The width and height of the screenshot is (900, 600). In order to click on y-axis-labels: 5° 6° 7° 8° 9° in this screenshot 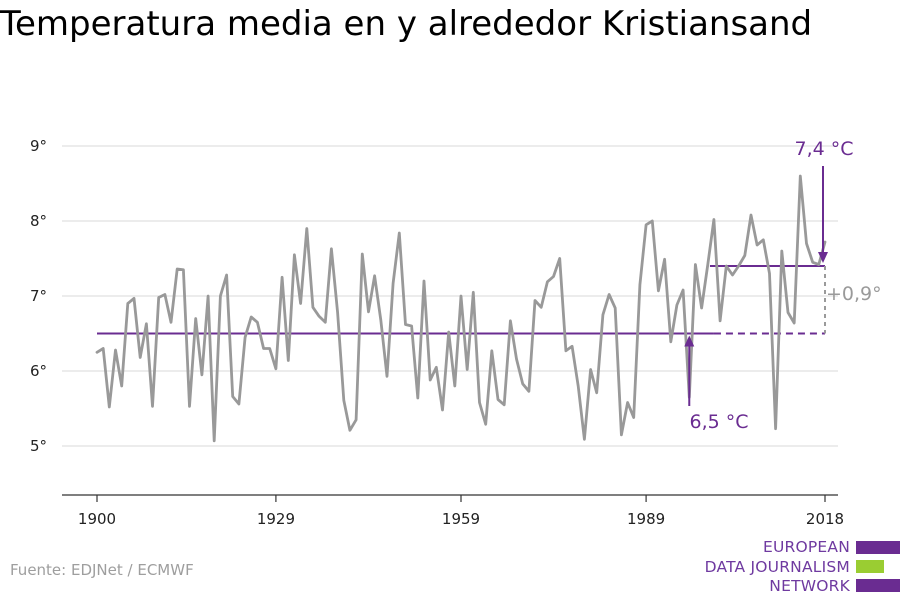, I will do `click(38, 296)`.